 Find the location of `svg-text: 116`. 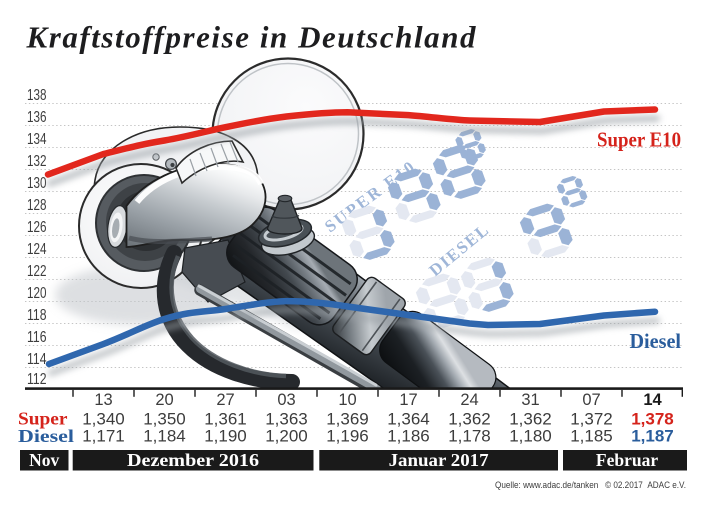

svg-text: 116 is located at coordinates (37, 337).